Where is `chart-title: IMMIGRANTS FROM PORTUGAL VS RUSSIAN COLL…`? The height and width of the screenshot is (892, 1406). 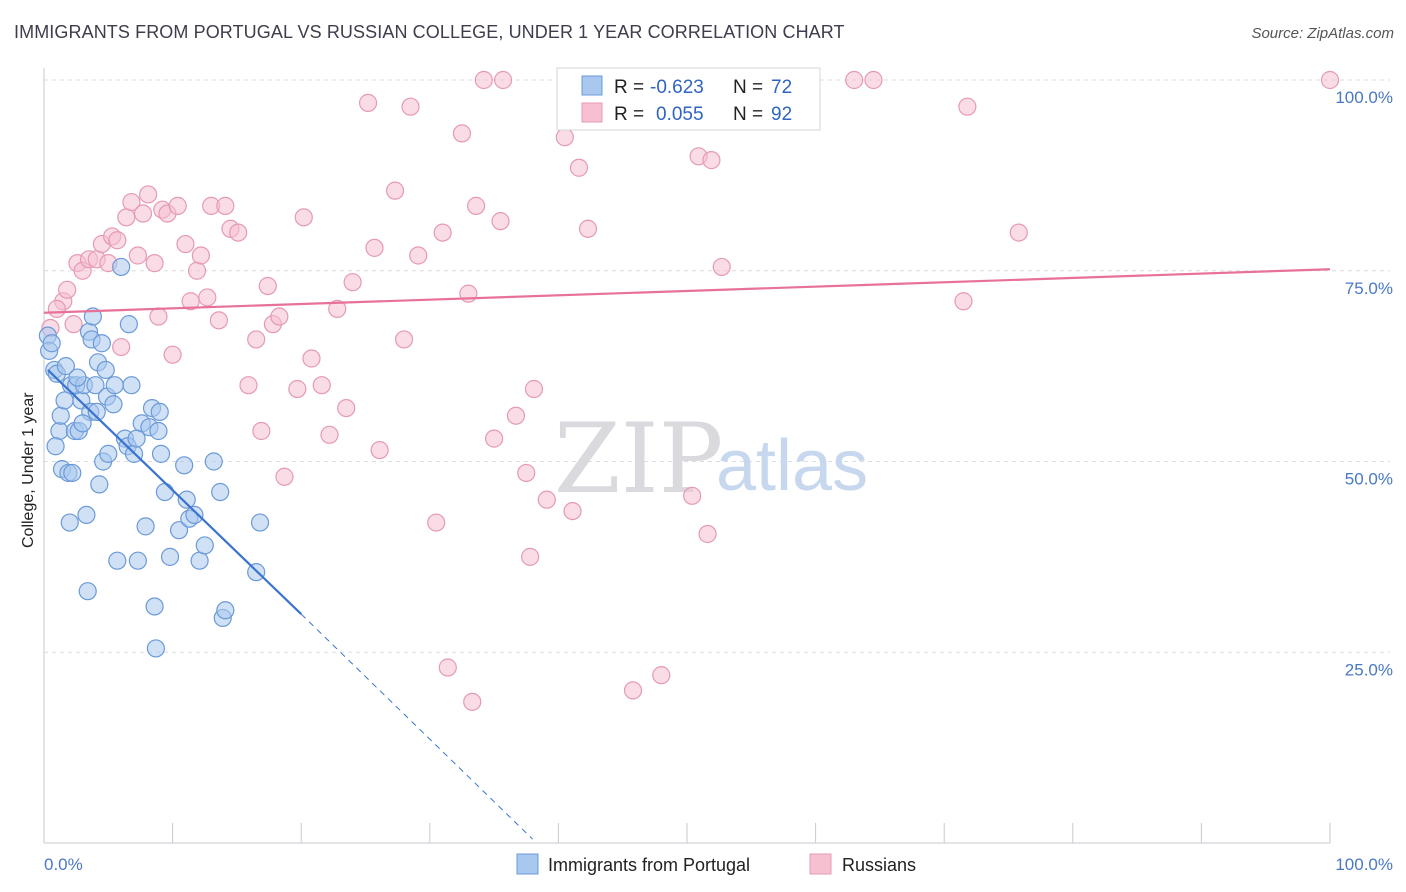
chart-title: IMMIGRANTS FROM PORTUGAL VS RUSSIAN COLL… is located at coordinates (429, 32).